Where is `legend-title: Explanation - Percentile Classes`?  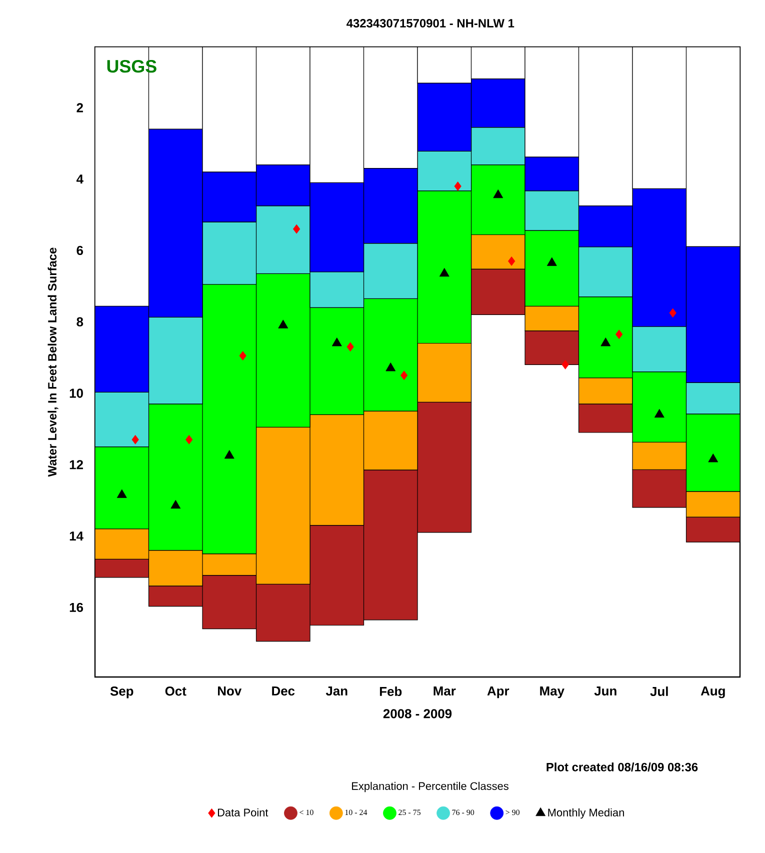 legend-title: Explanation - Percentile Classes is located at coordinates (430, 787).